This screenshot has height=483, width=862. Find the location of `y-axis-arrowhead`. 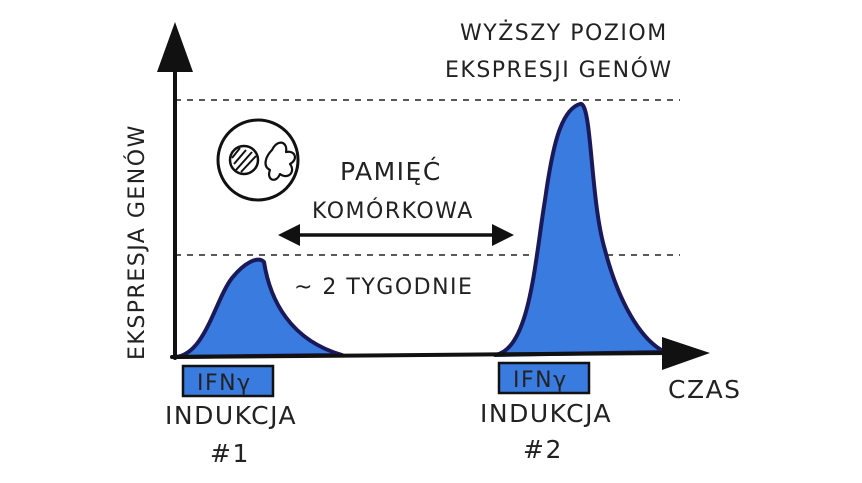

y-axis-arrowhead is located at coordinates (175, 47).